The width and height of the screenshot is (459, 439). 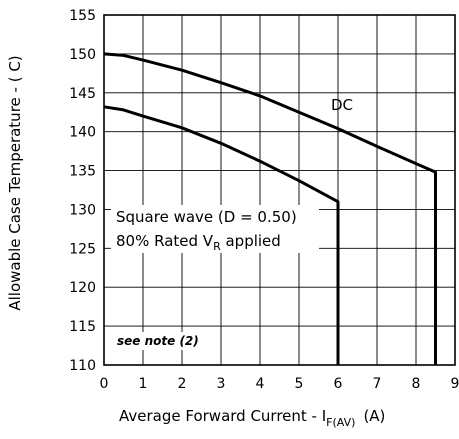 I want to click on square-wave-label-bg, so click(x=215, y=229).